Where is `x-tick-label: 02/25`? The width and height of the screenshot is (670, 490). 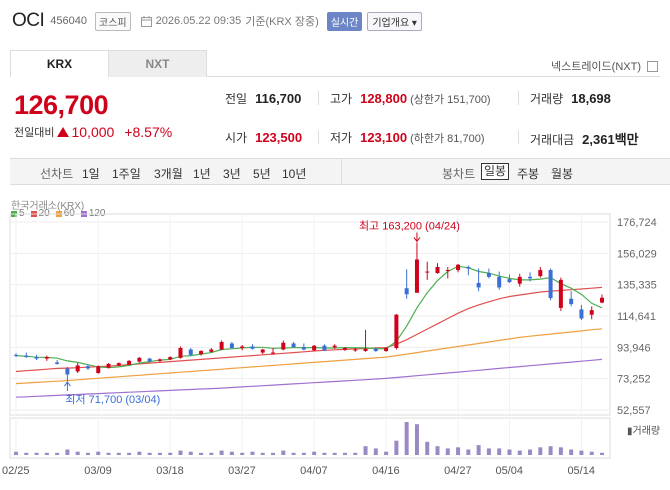
x-tick-label: 02/25 is located at coordinates (16, 471).